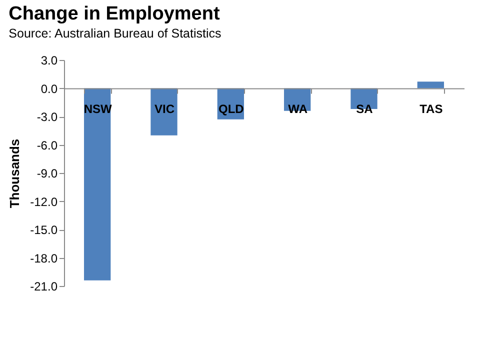 This screenshot has width=478, height=337. Describe the element at coordinates (47, 145) in the screenshot. I see `y-tick-label: -6.0` at that location.